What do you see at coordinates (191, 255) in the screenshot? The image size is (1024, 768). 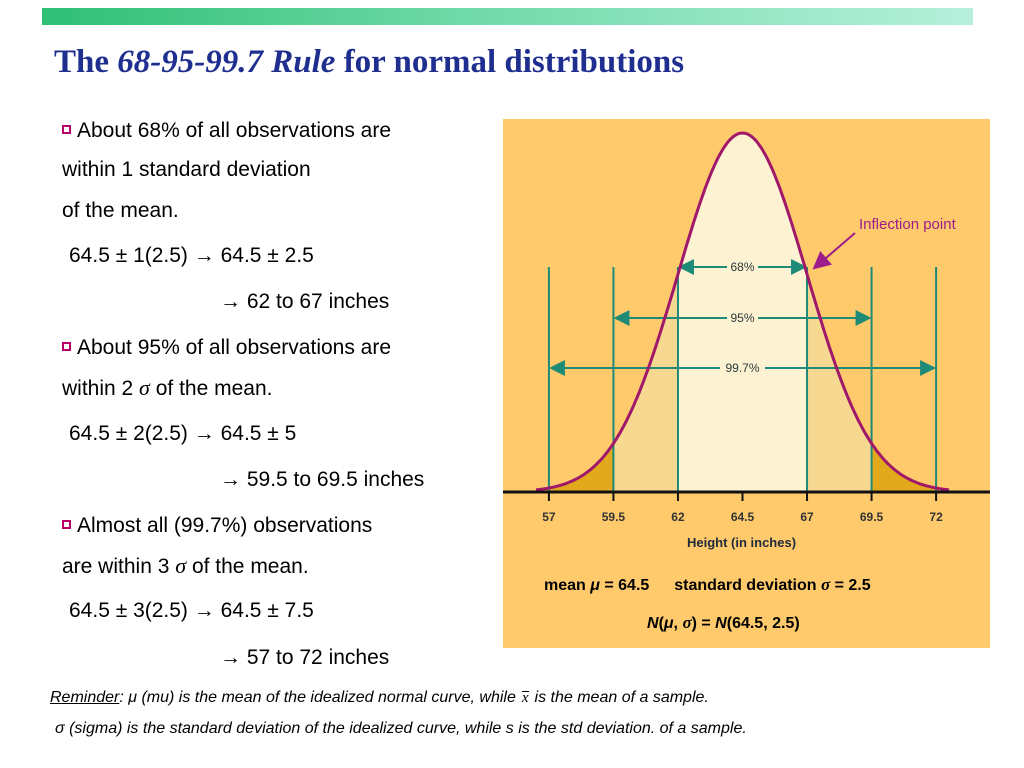 I see `bullet-1-calc: 64.5 ± 1(2.5) → 64.5 ± 2.5` at bounding box center [191, 255].